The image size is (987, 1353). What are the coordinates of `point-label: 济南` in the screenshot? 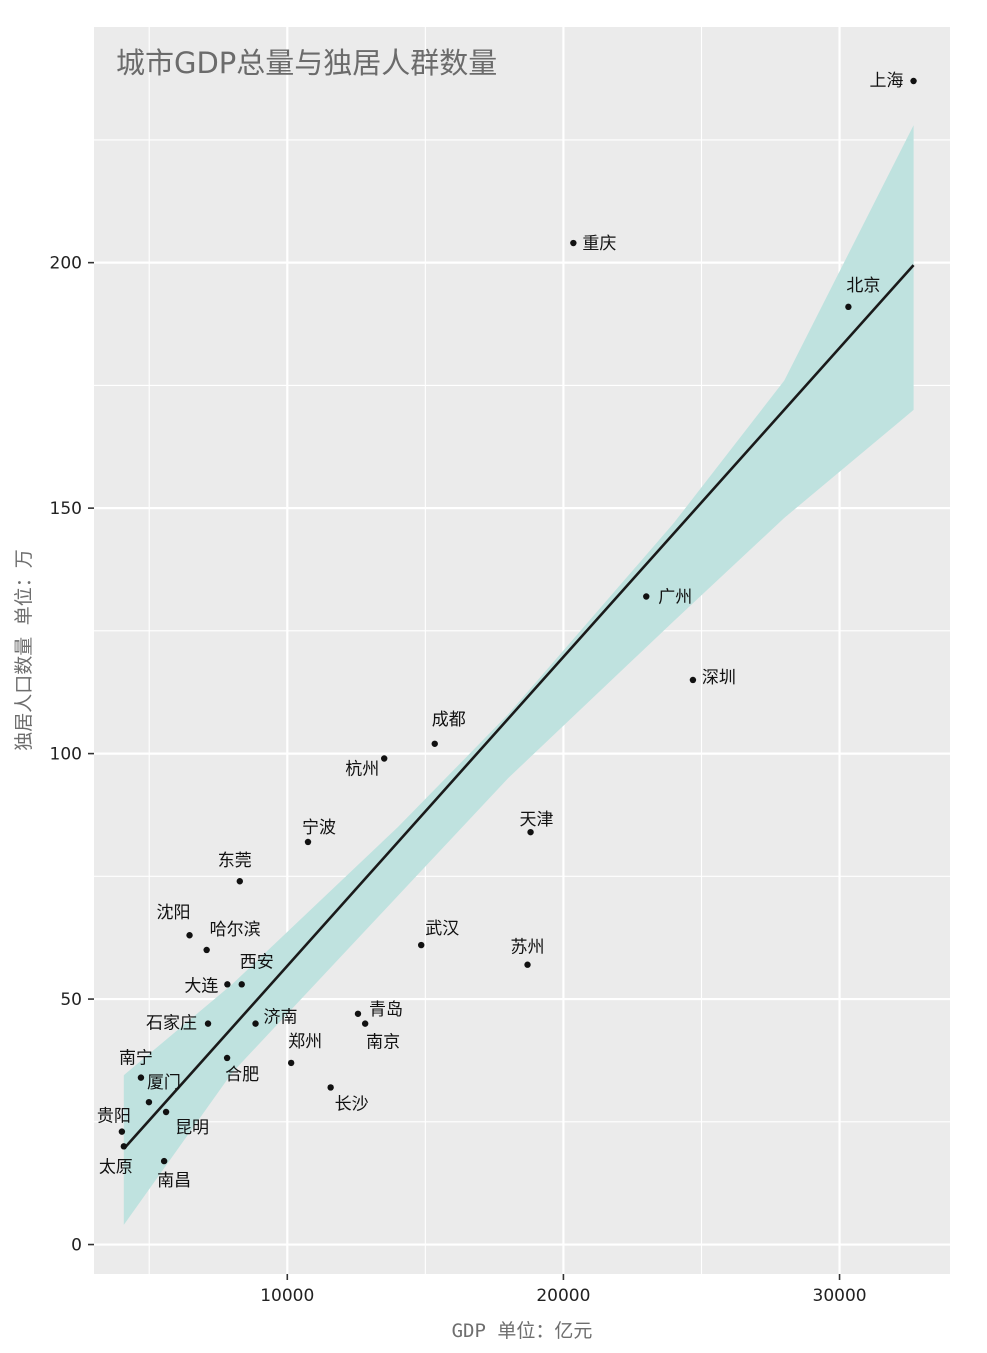 It's located at (281, 1018).